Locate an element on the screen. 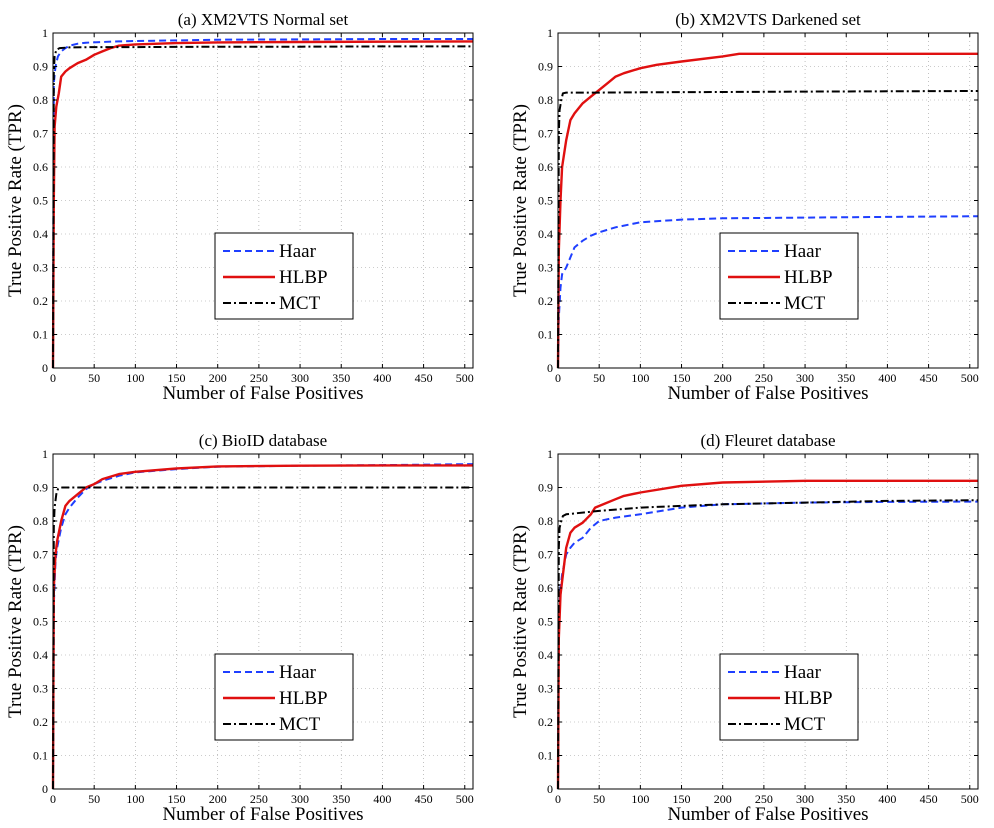  series-line-mct is located at coordinates (768, 644).